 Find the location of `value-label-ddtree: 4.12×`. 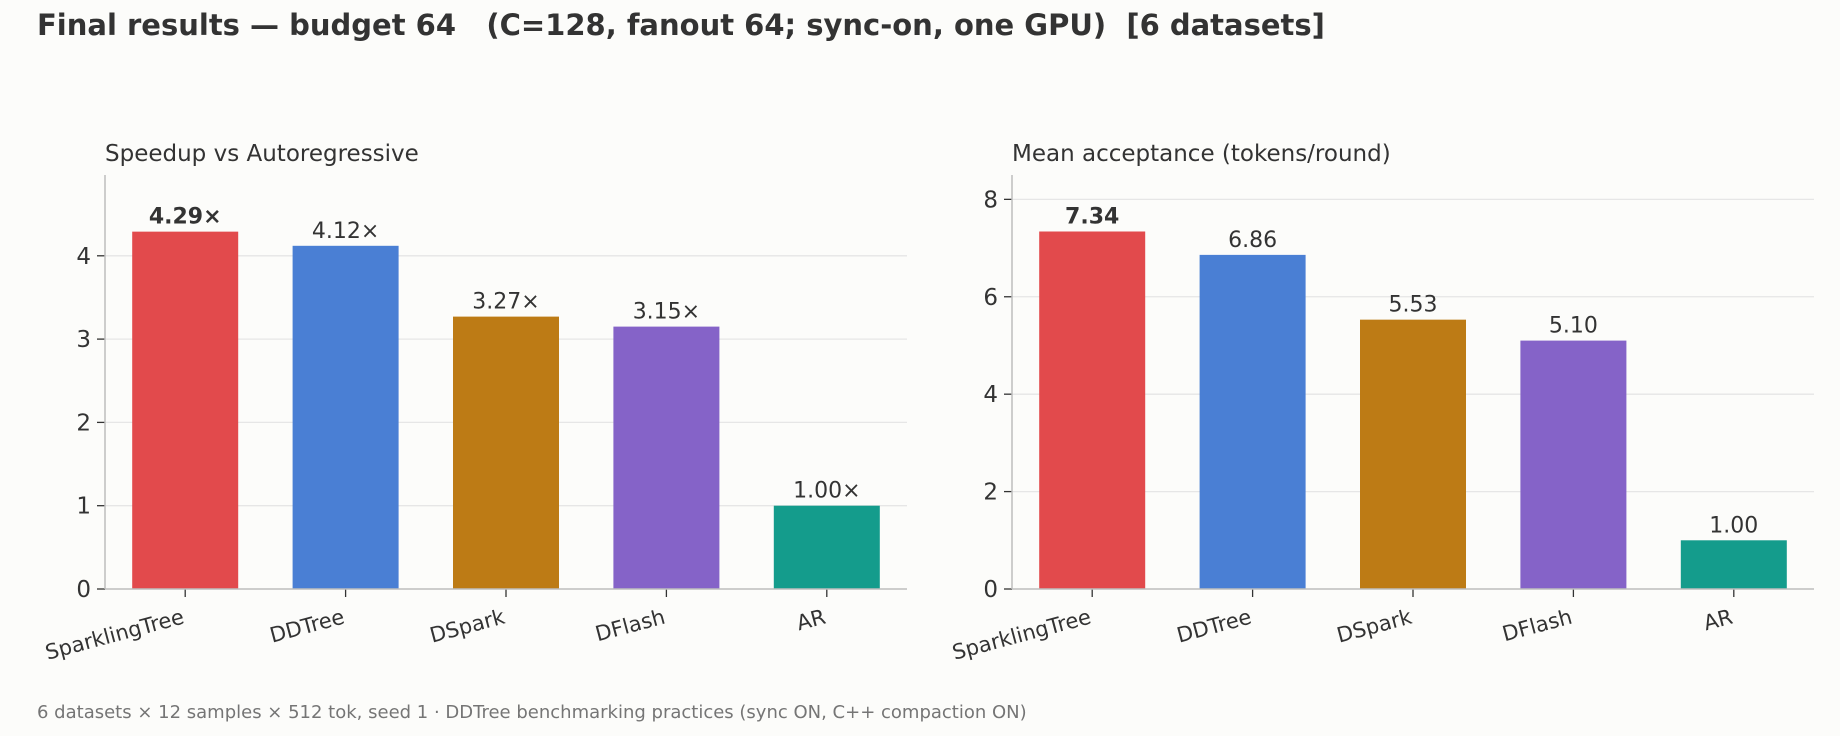

value-label-ddtree: 4.12× is located at coordinates (345, 231).